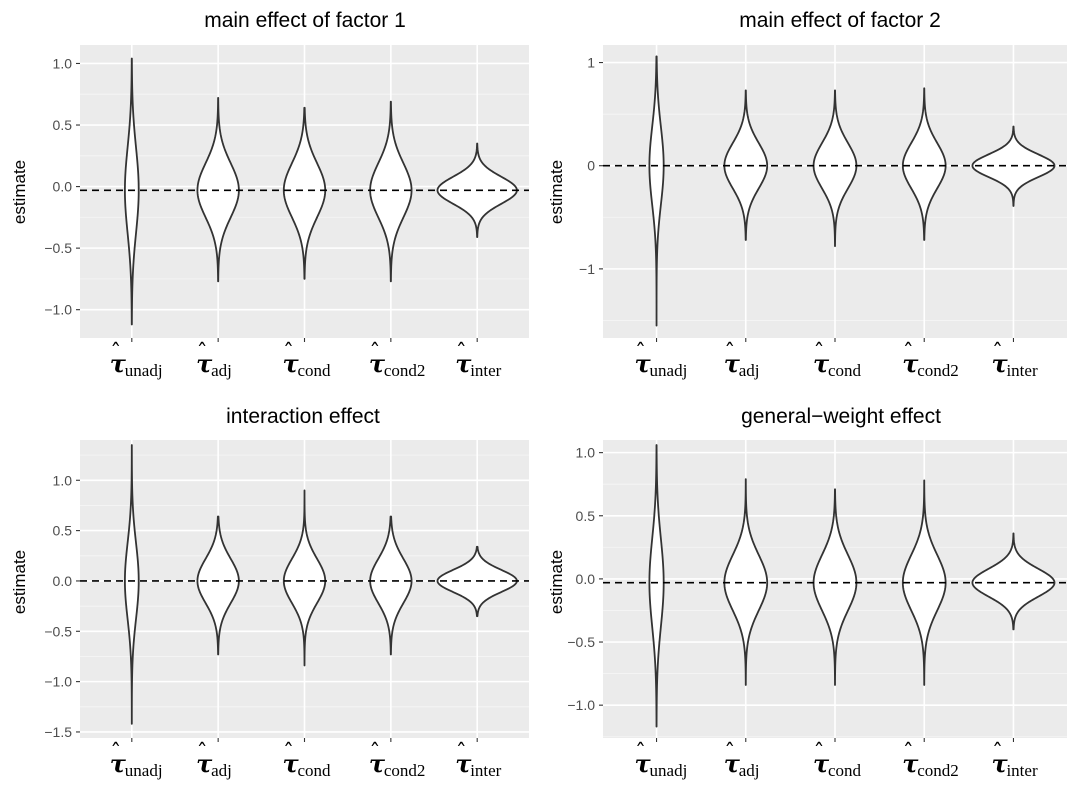  Describe the element at coordinates (1013, 581) in the screenshot. I see `violin-inter` at that location.